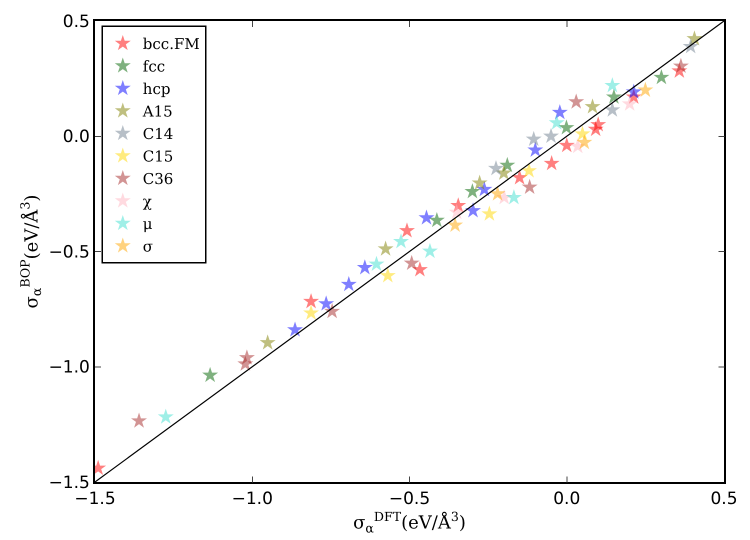 The image size is (750, 540). I want to click on legend-label: fcc, so click(154, 67).